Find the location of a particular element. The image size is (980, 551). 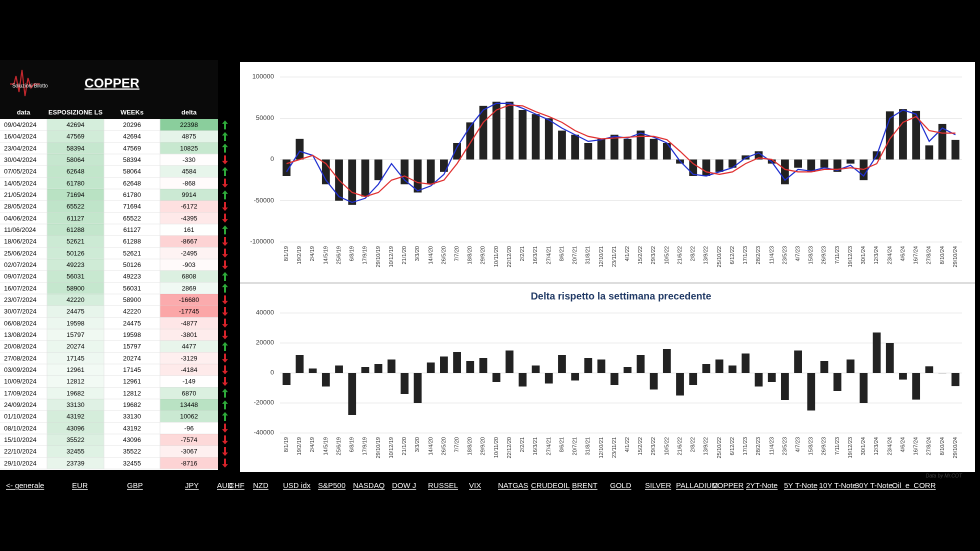

sheet-tab: NATGAS is located at coordinates (513, 485).